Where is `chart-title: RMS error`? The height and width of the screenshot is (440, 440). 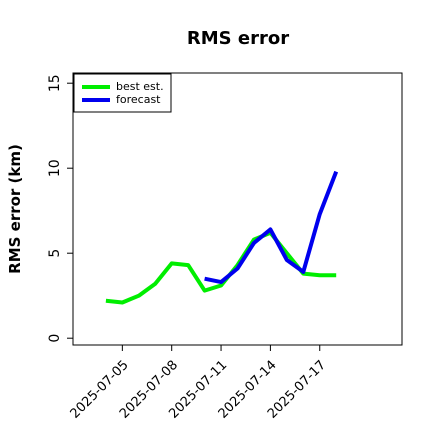
chart-title: RMS error is located at coordinates (238, 38).